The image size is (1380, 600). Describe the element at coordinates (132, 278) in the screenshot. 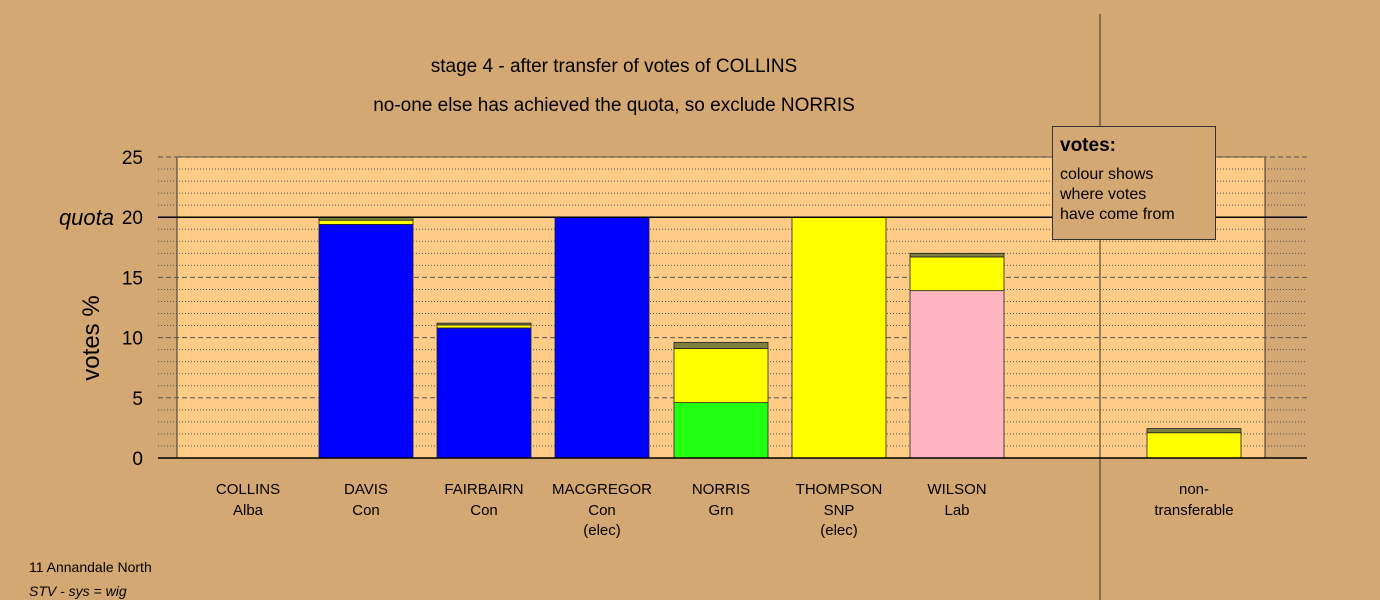

I see `y-tick-label: 15` at that location.